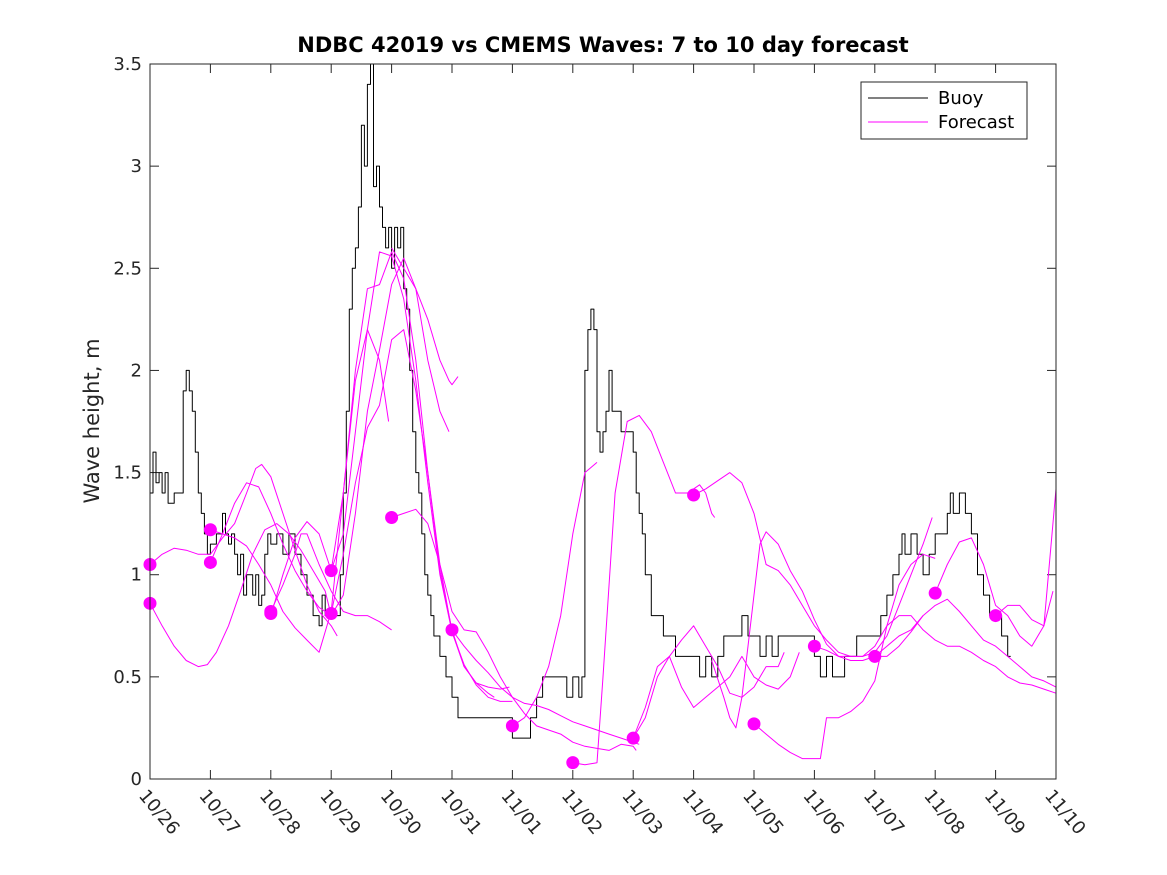 This screenshot has height=875, width=1167. What do you see at coordinates (127, 677) in the screenshot?
I see `y-tick-label: 0.5` at bounding box center [127, 677].